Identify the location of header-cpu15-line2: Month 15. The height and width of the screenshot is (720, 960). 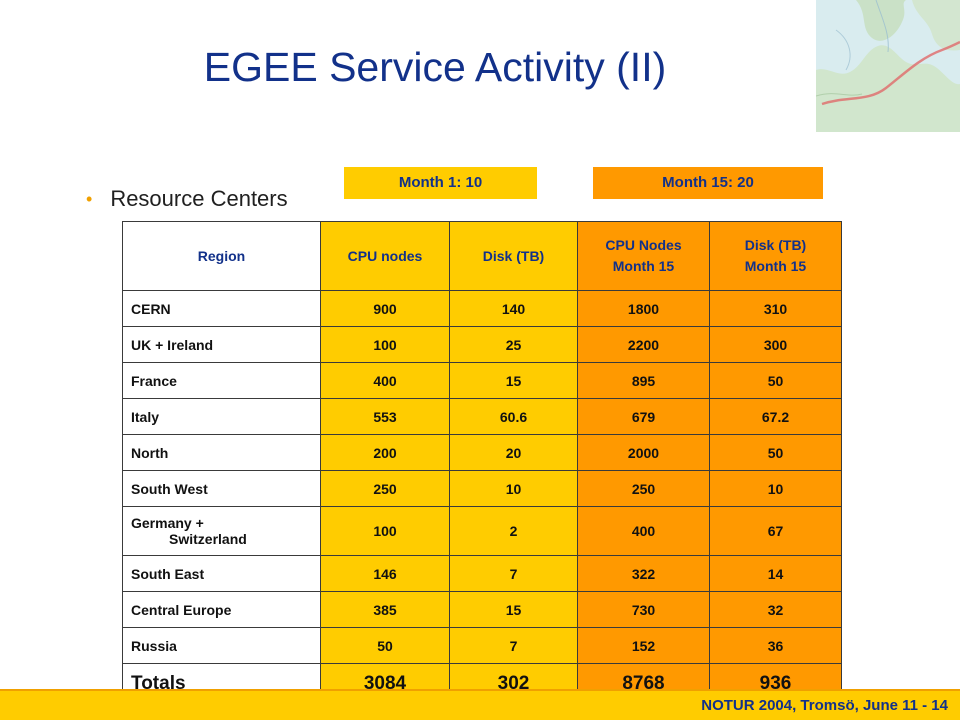
(643, 266).